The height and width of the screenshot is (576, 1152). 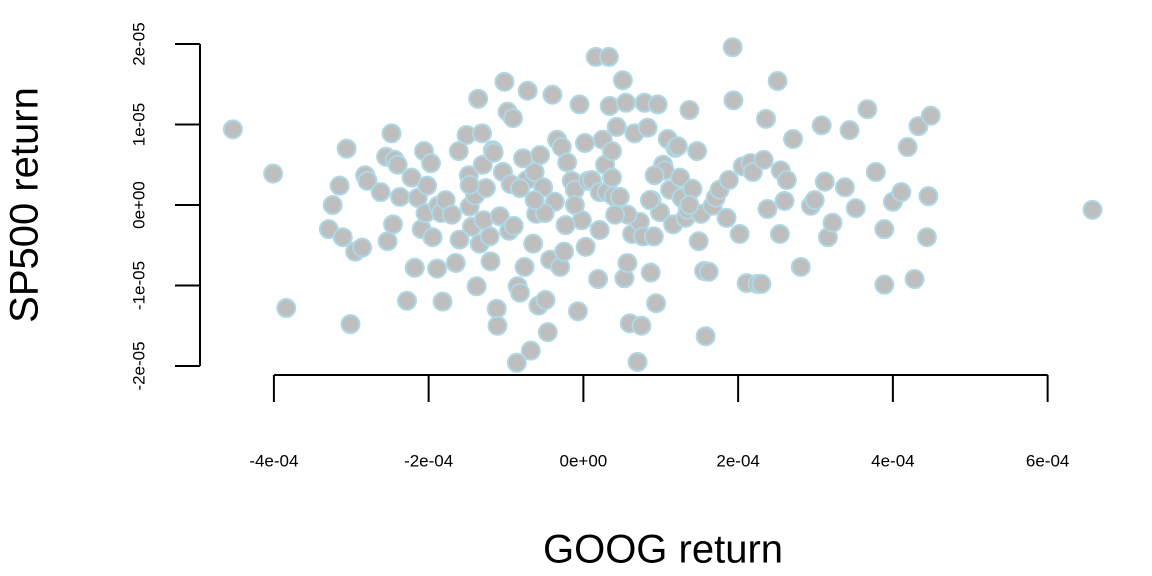 I want to click on y-tick-label: 2e-05, so click(x=138, y=43).